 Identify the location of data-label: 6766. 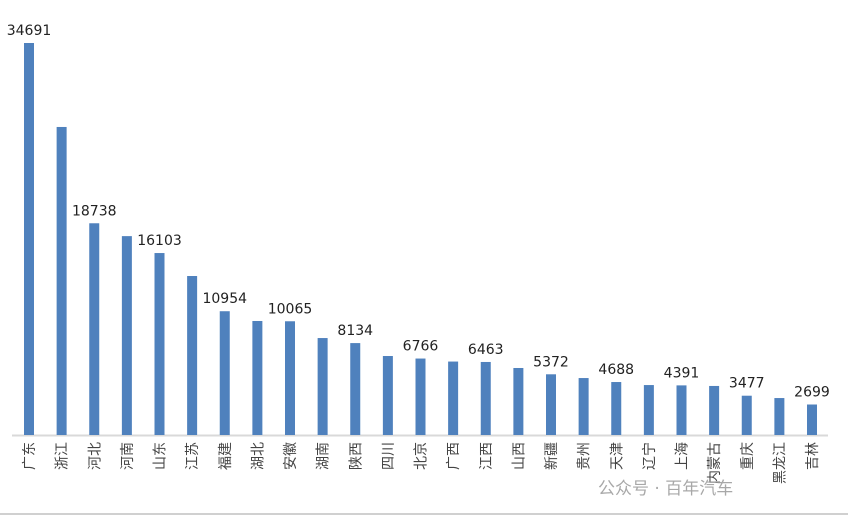
(421, 347).